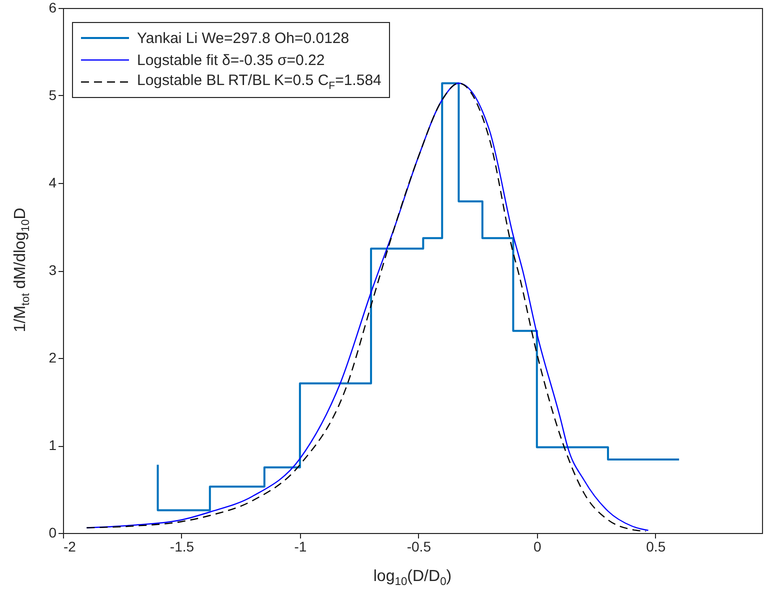  I want to click on x-tick-label: 0.5, so click(656, 546).